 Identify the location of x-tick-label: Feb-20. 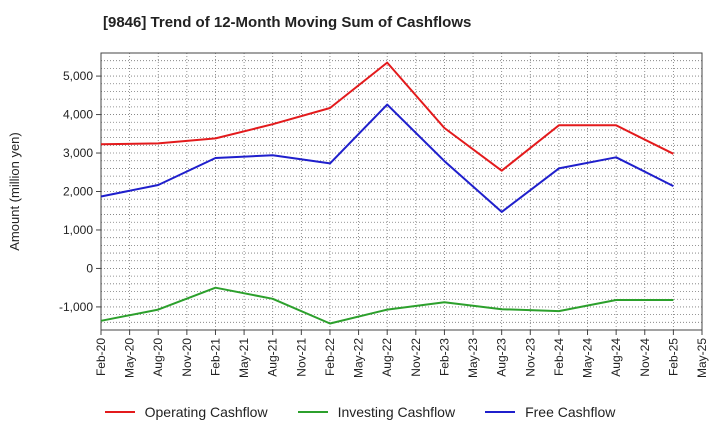
(101, 357).